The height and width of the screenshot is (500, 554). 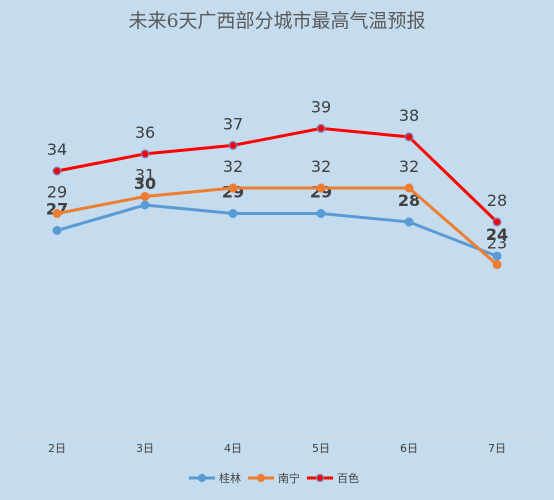 I want to click on data-label-s2-2: 31, so click(x=145, y=175).